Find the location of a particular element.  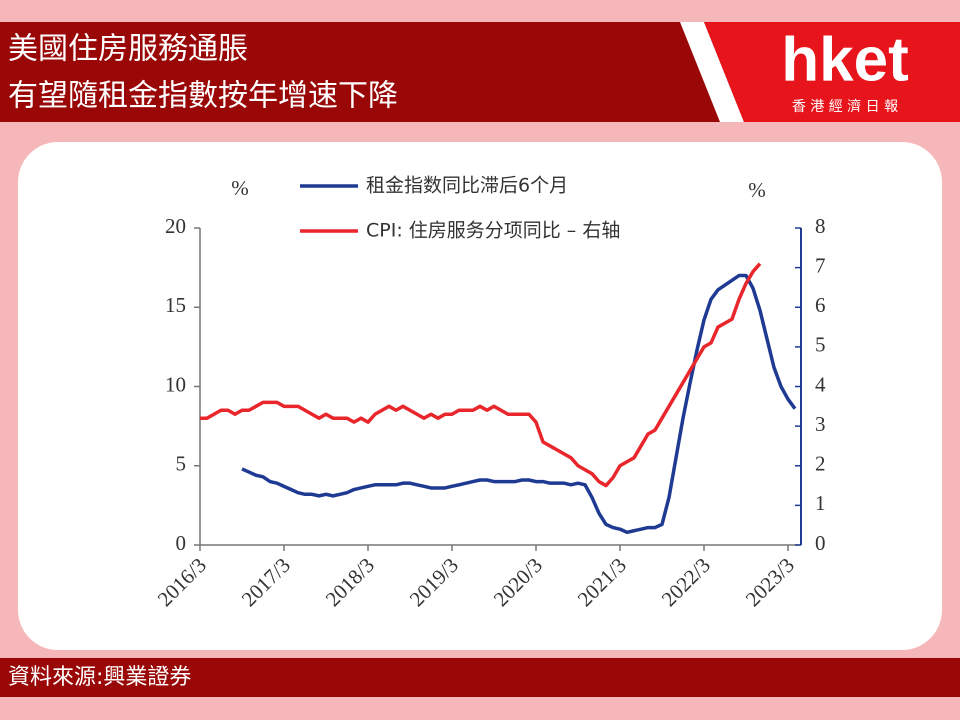

title-line: 有望隨租金指數按年增速下降 is located at coordinates (203, 96).